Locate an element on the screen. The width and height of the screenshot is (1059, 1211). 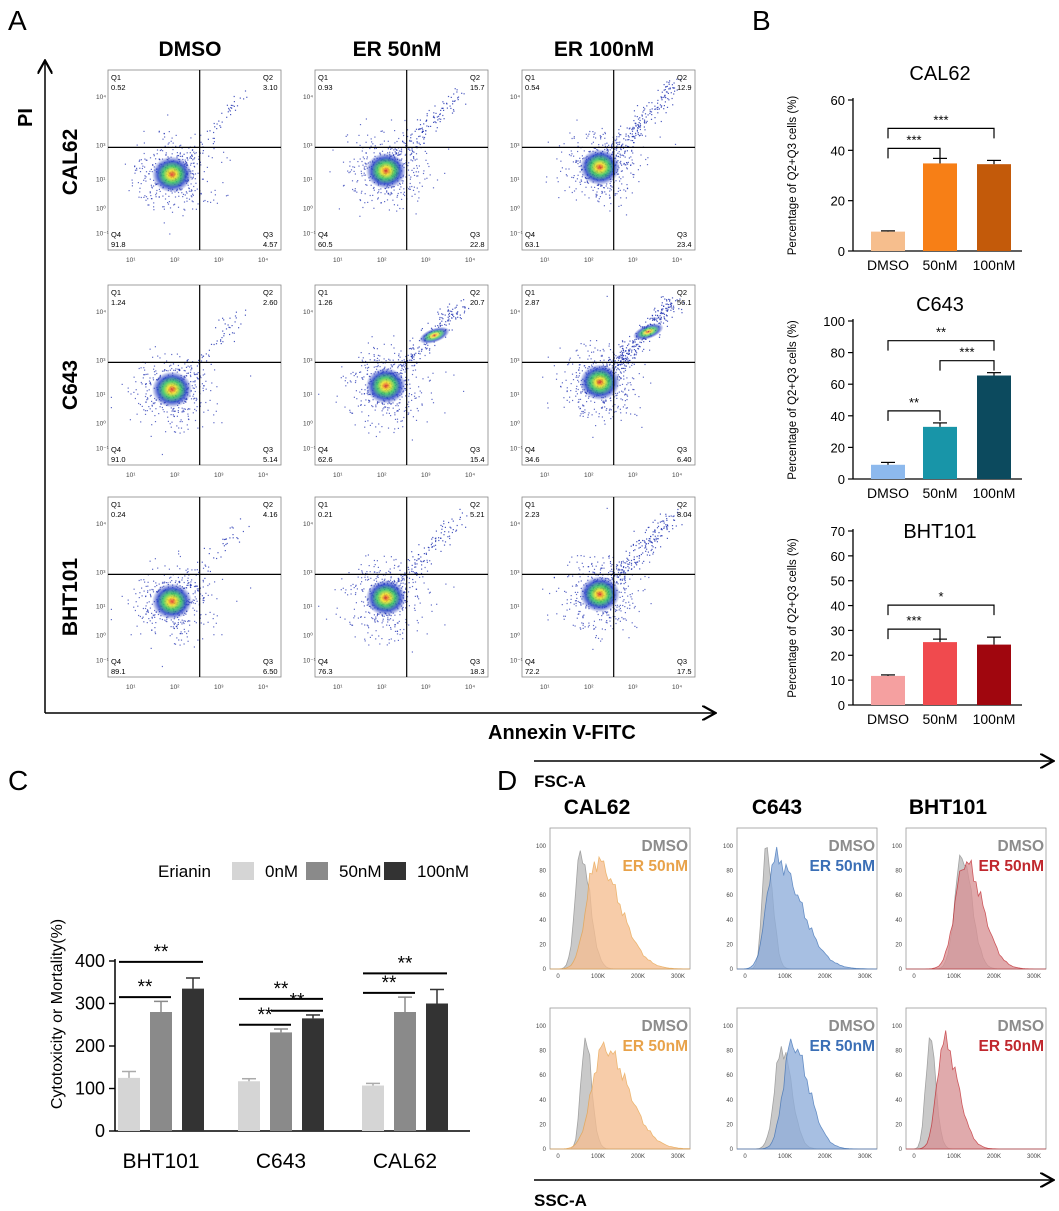
q3-name: Q3 is located at coordinates (268, 449).